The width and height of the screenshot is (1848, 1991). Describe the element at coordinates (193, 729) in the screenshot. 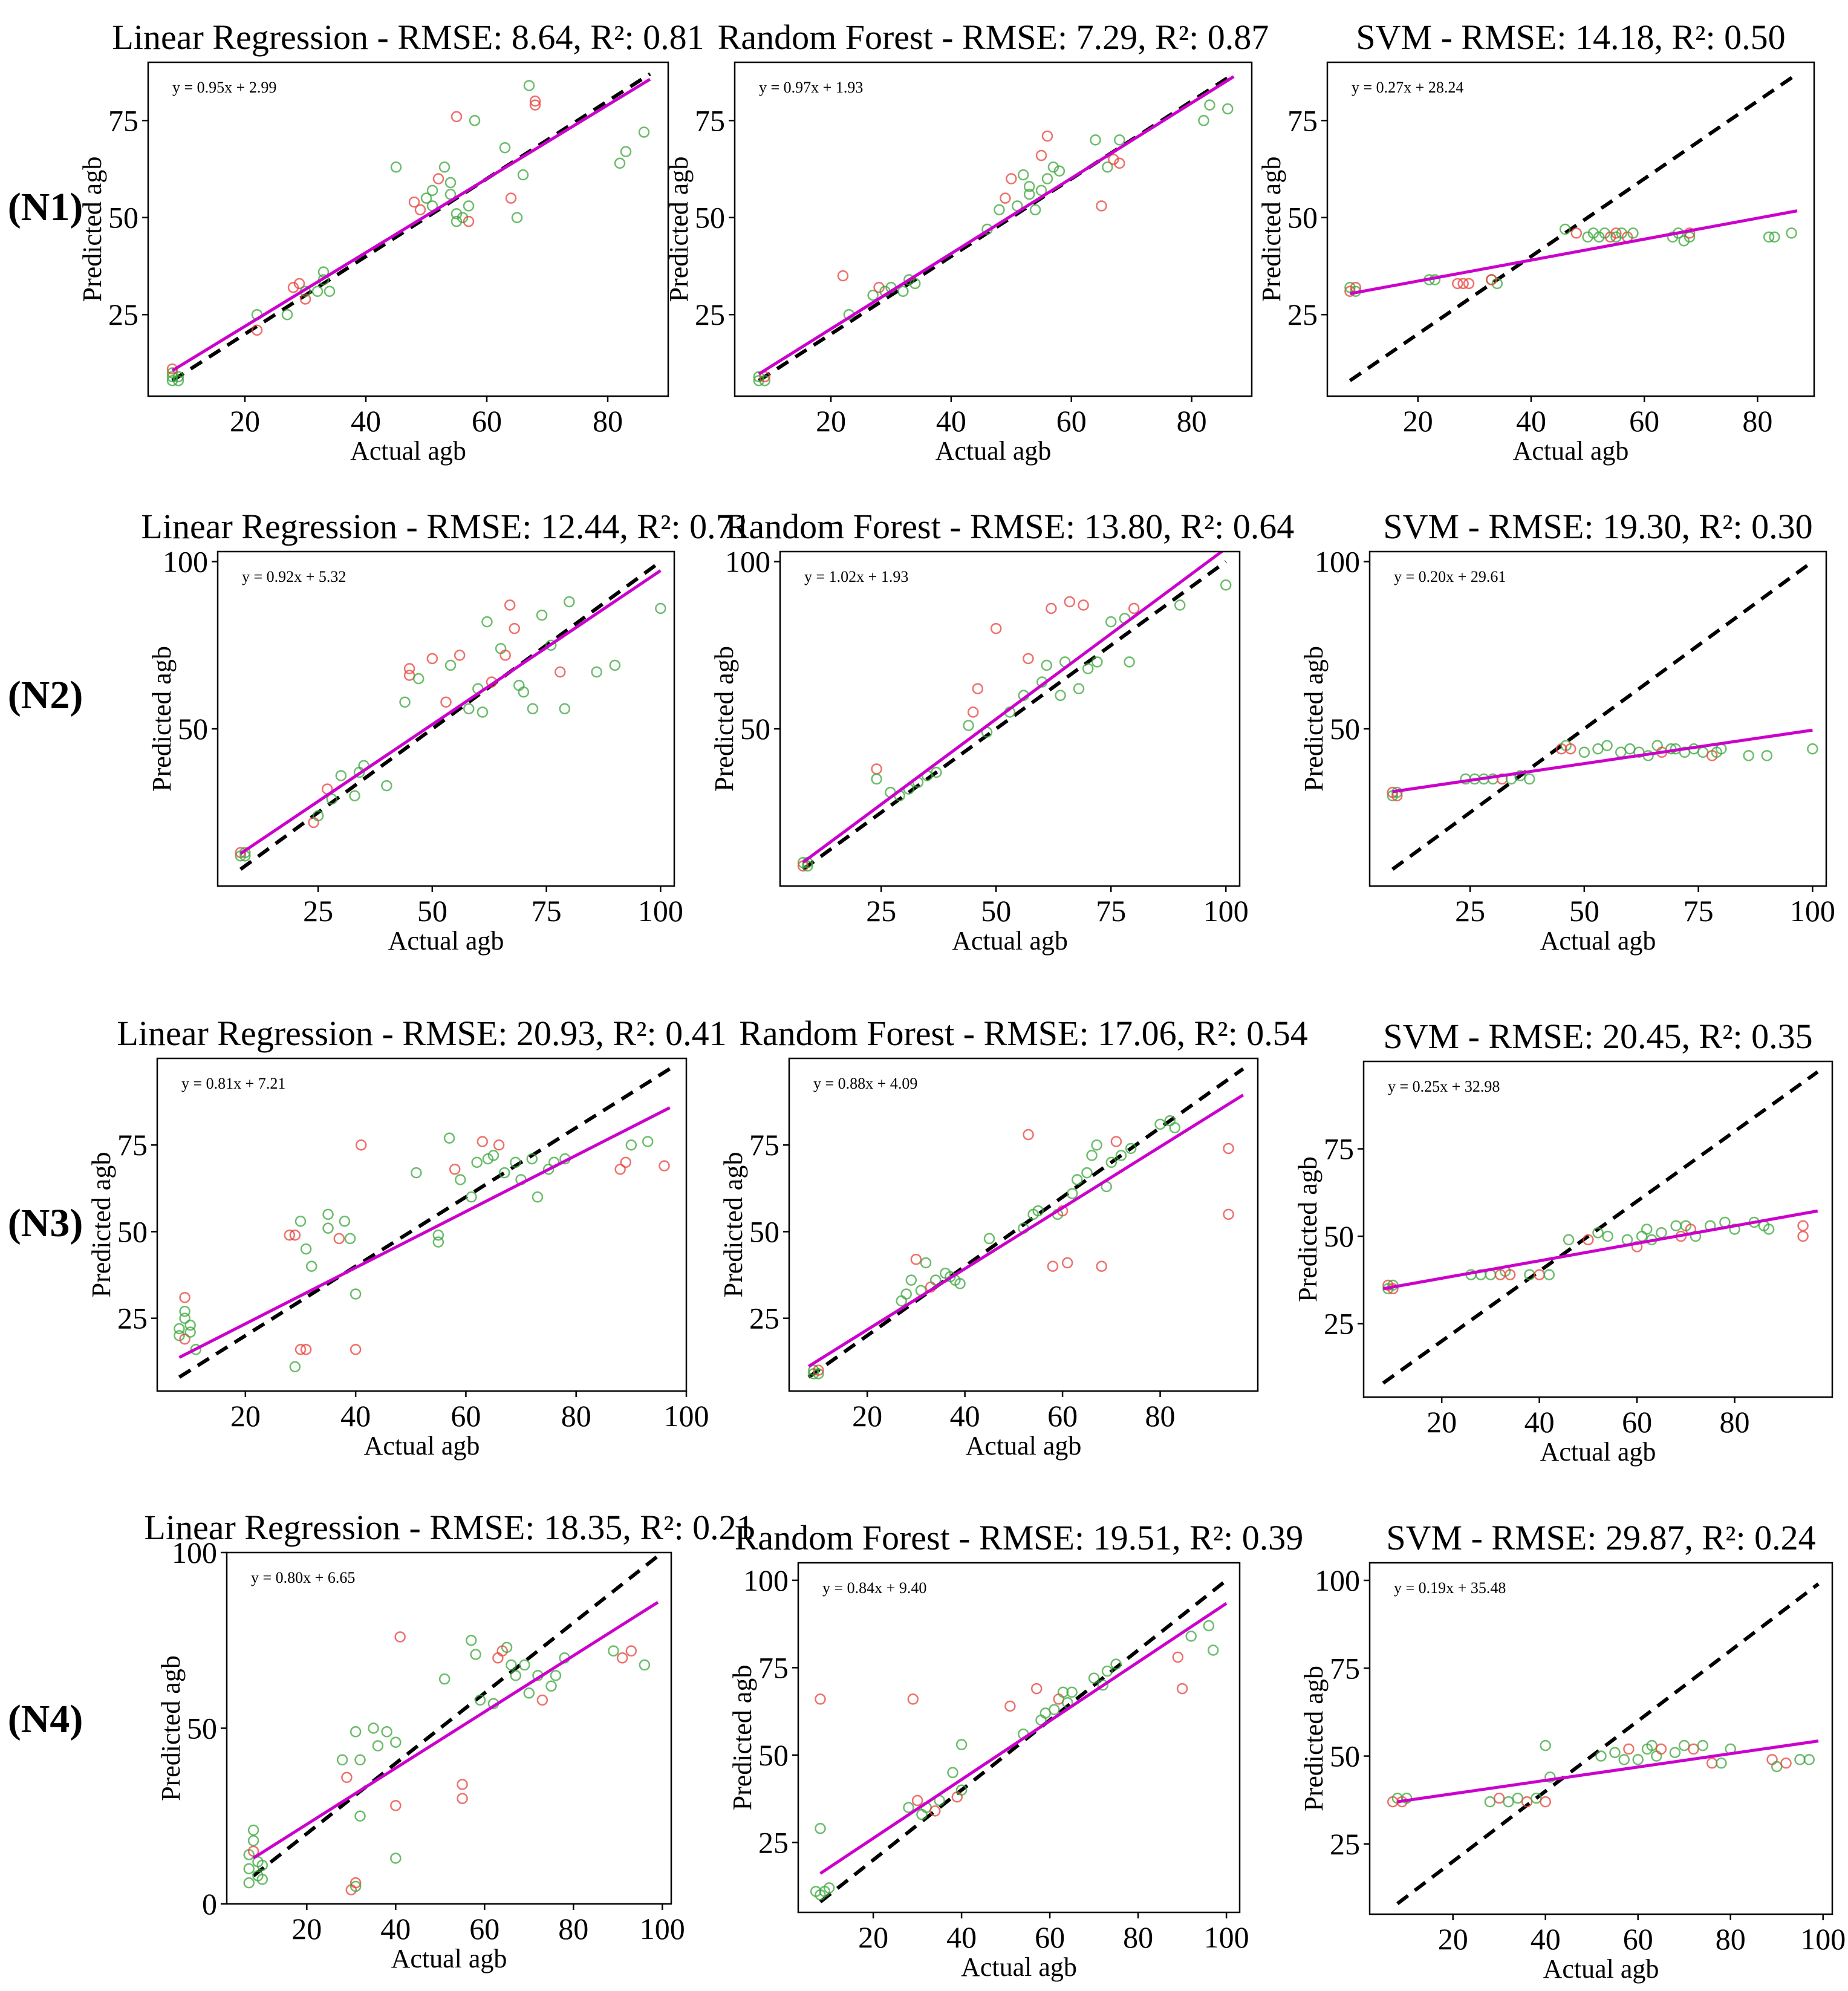

I see `chart-4-ytick-label-0: 50` at that location.